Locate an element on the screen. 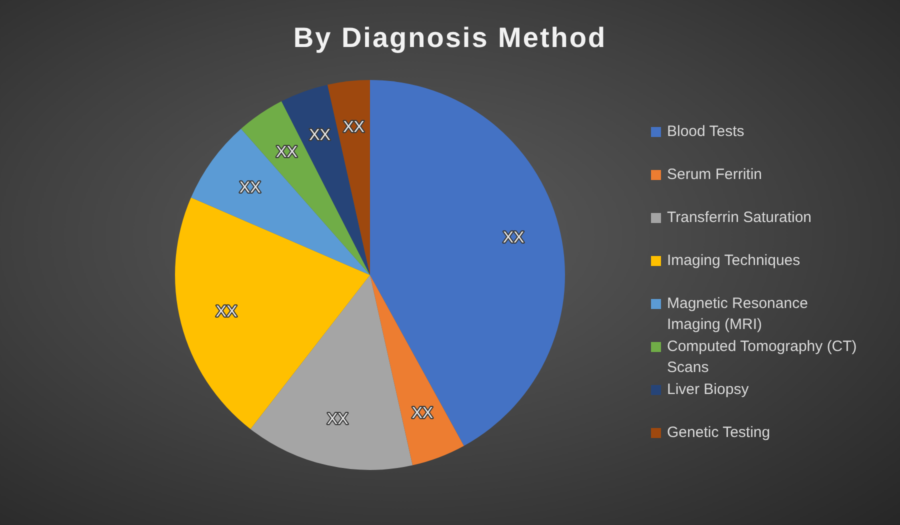 This screenshot has height=525, width=900. legend-label: Magnetic Resonance Imaging (MRI) is located at coordinates (738, 314).